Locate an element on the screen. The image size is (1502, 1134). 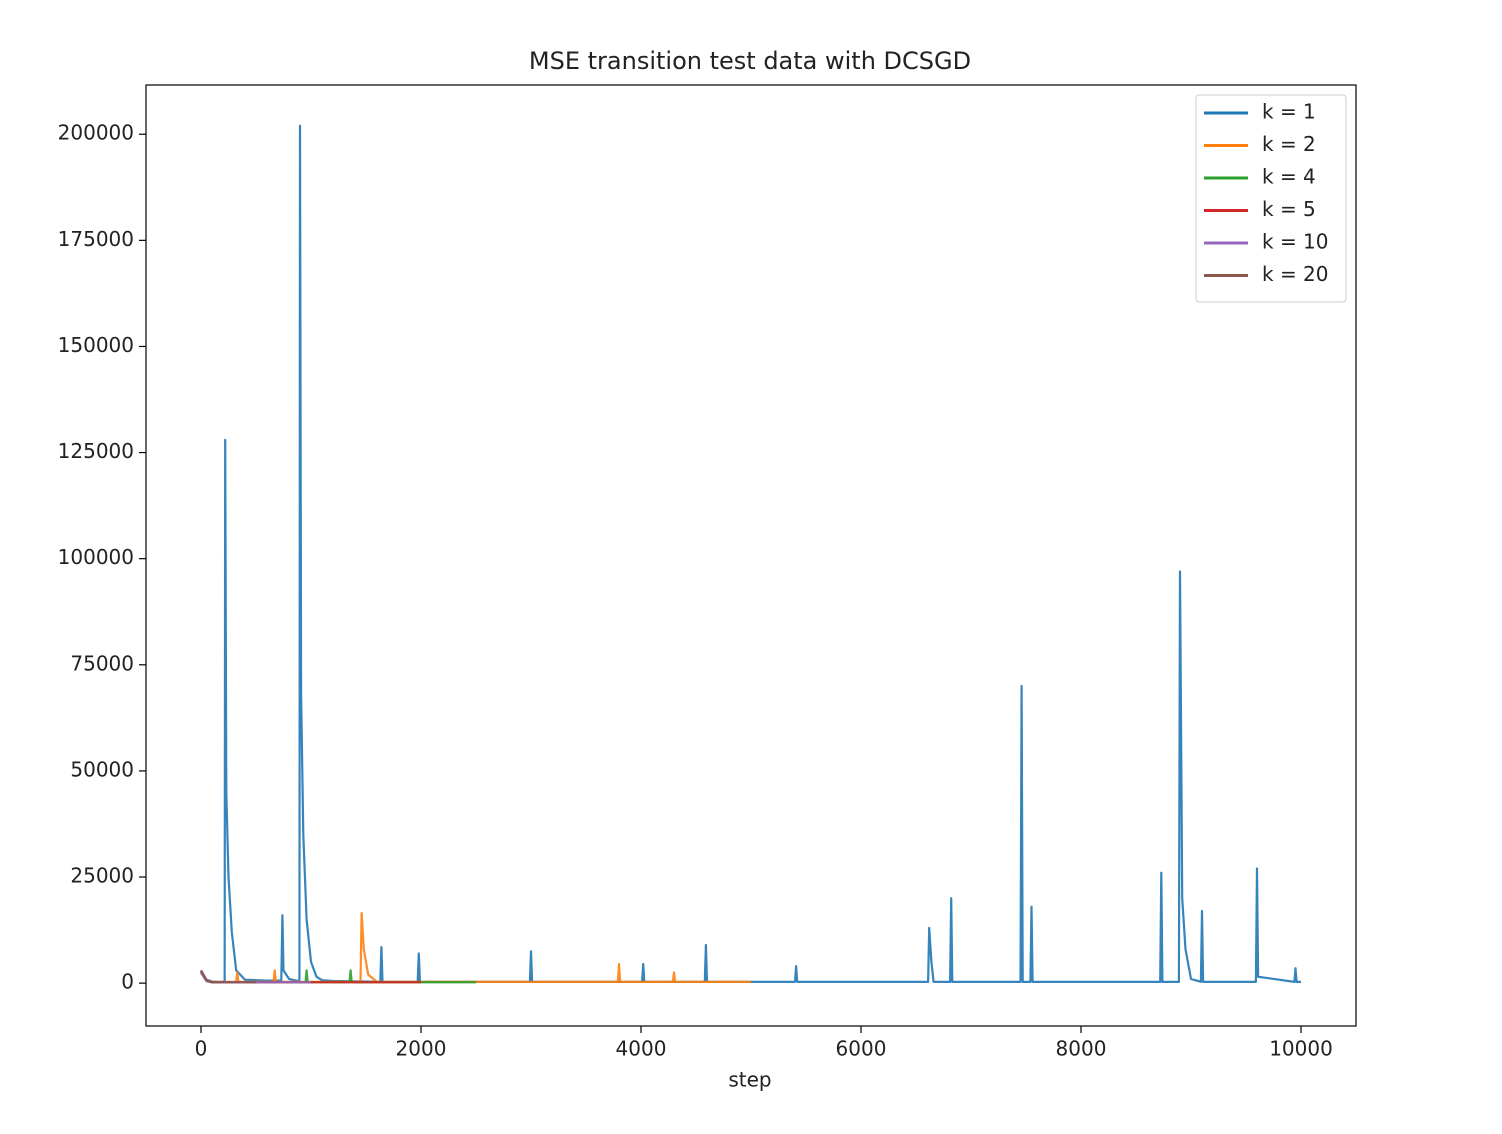
y-tick-label: 100000 is located at coordinates (96, 557).